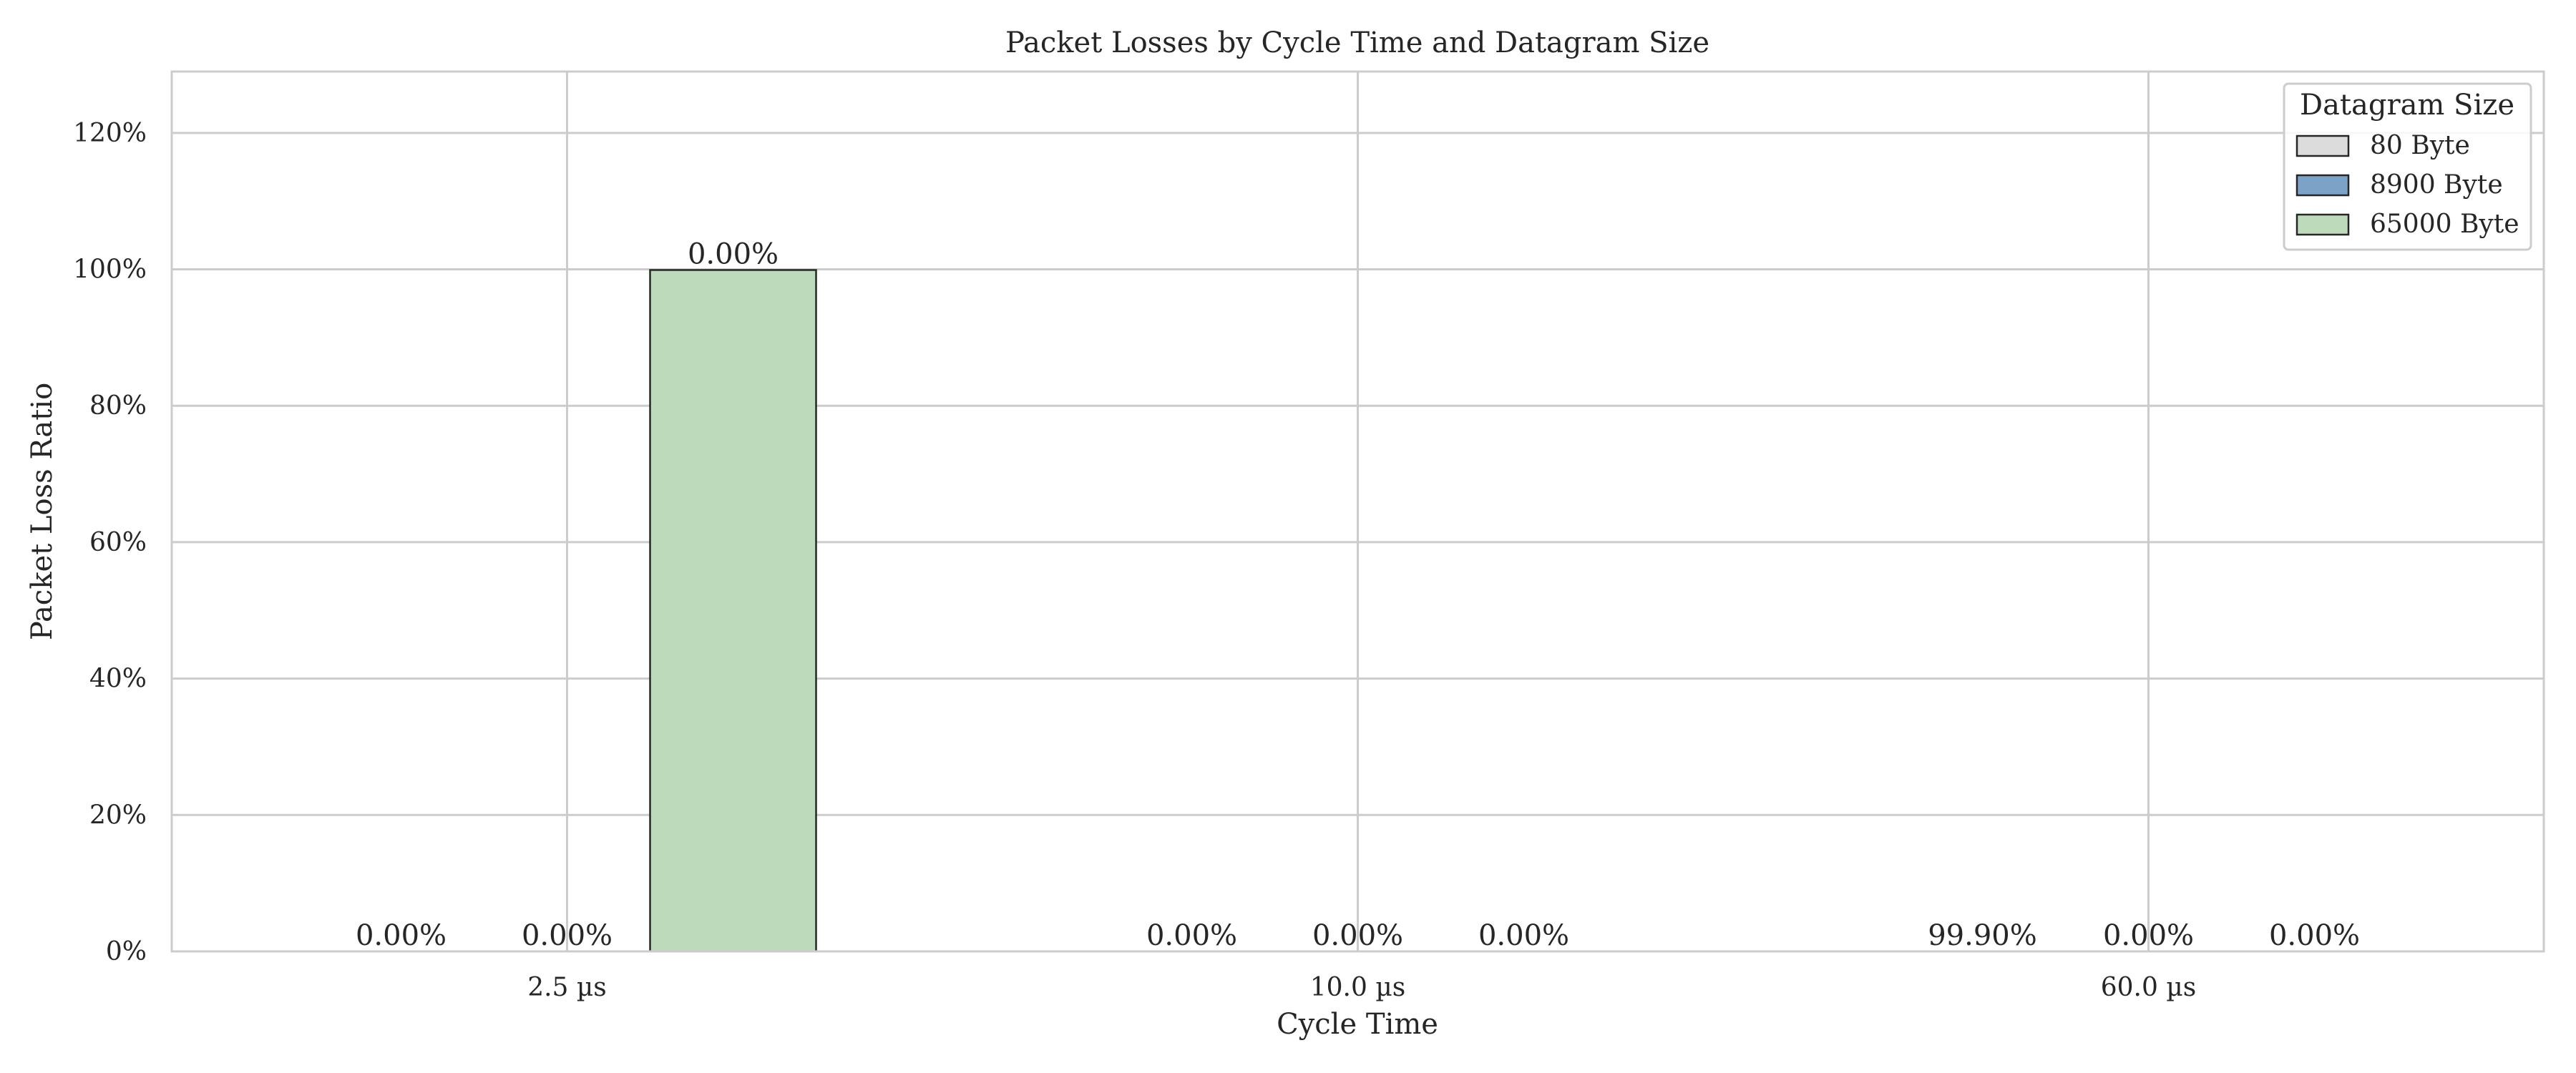 This screenshot has width=2576, height=1073. I want to click on x-tick-label: 10.0 µs, so click(1357, 987).